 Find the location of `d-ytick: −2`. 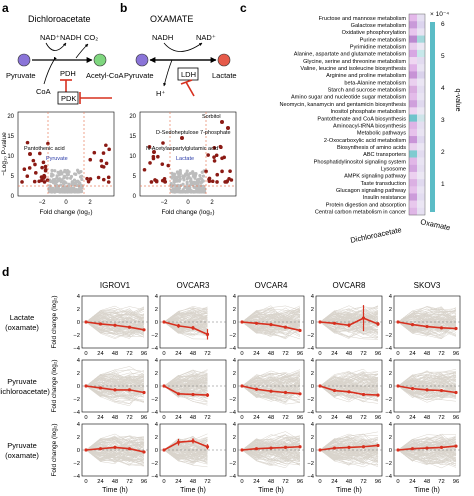

d-ytick: −2 is located at coordinates (76, 464).